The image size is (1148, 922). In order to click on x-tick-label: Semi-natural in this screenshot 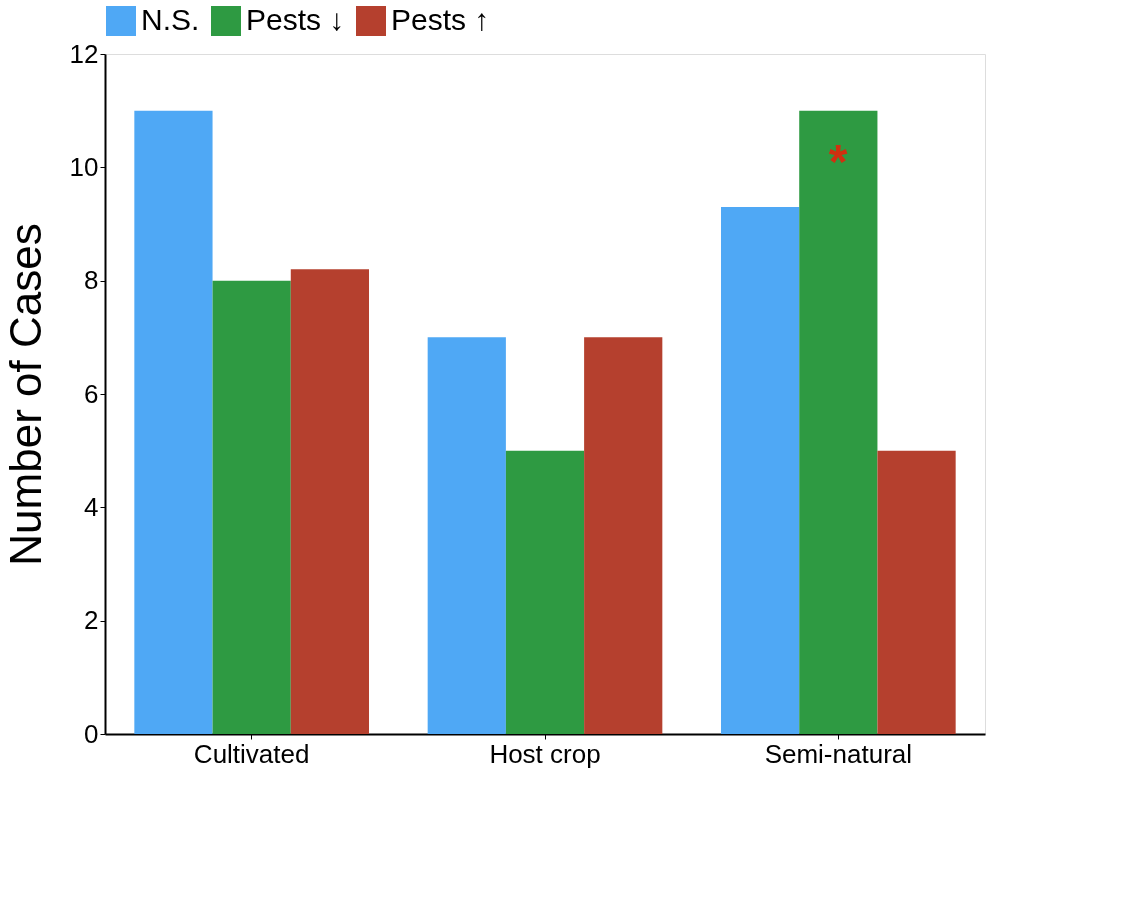, I will do `click(838, 753)`.